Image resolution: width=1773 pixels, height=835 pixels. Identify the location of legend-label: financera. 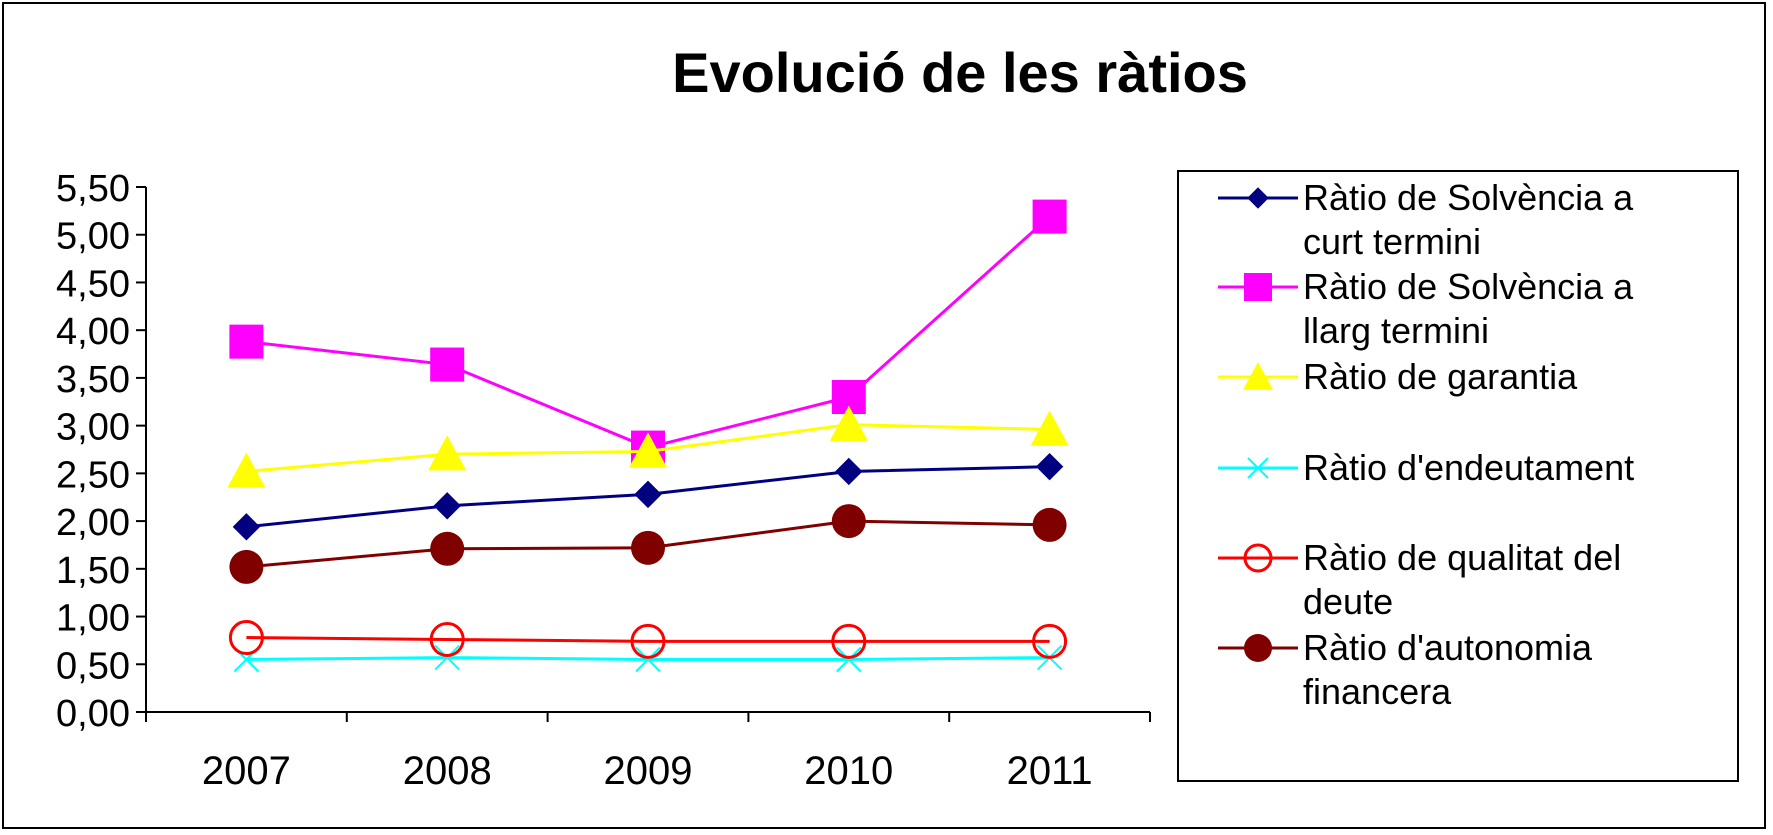
(1377, 691).